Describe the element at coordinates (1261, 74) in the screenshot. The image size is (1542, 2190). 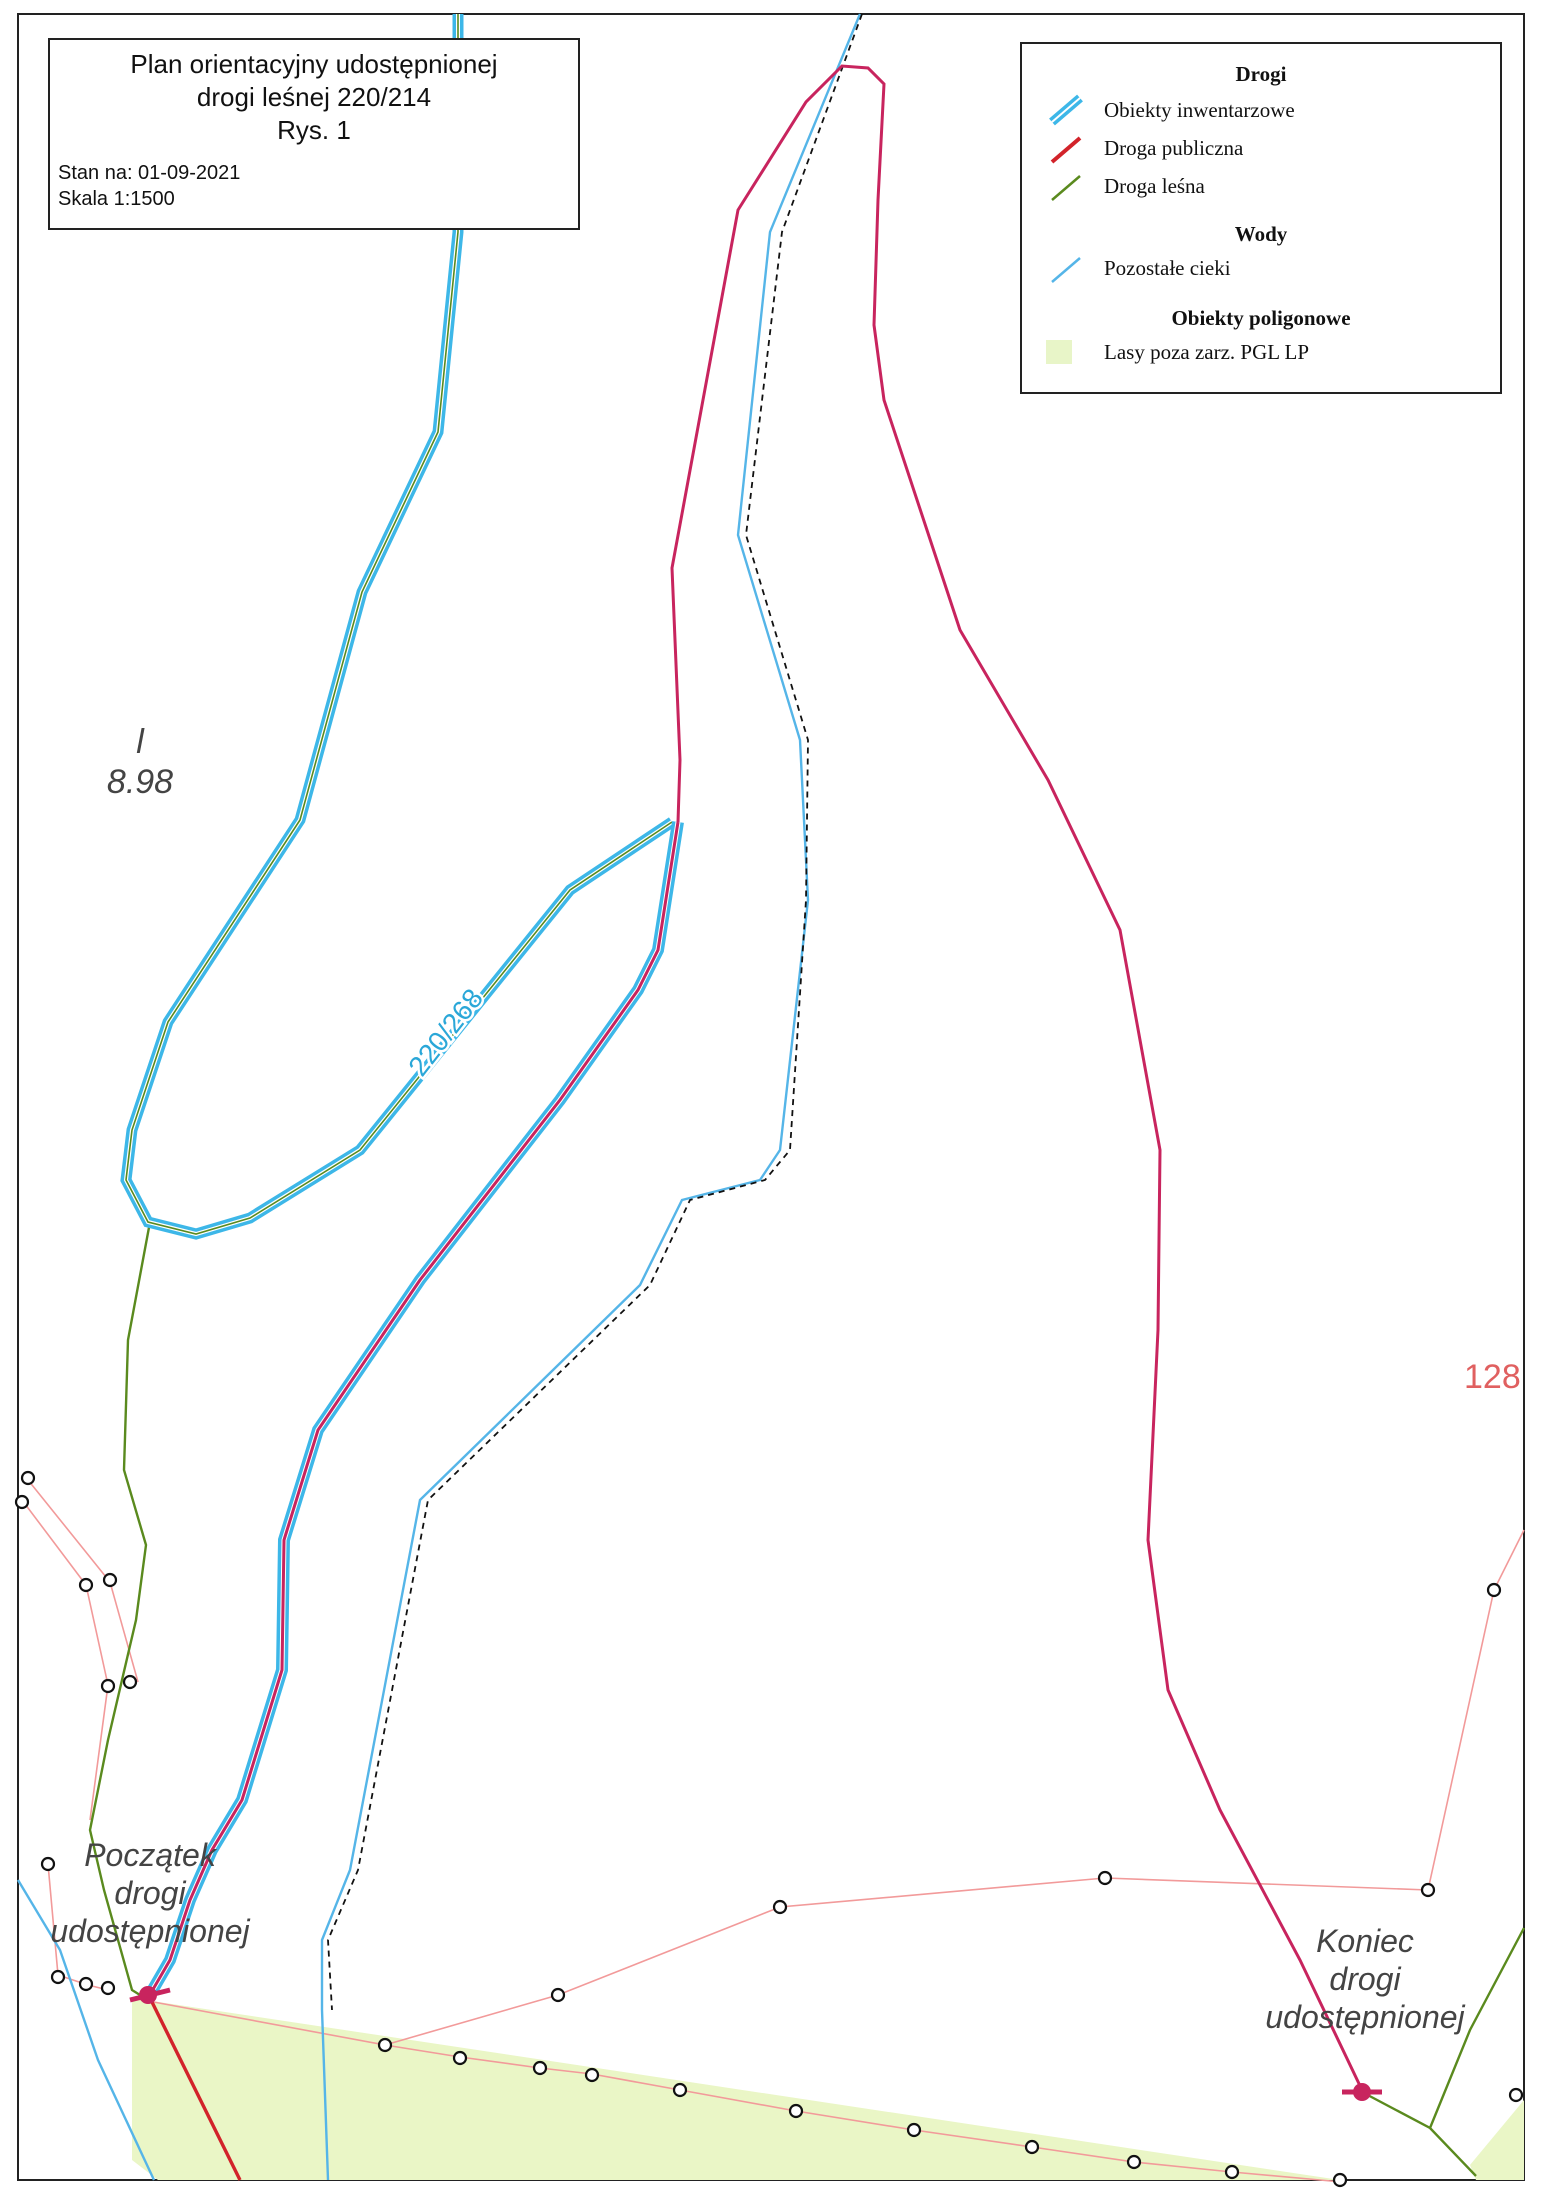
I see `legend-heading-roads: Drogi` at that location.